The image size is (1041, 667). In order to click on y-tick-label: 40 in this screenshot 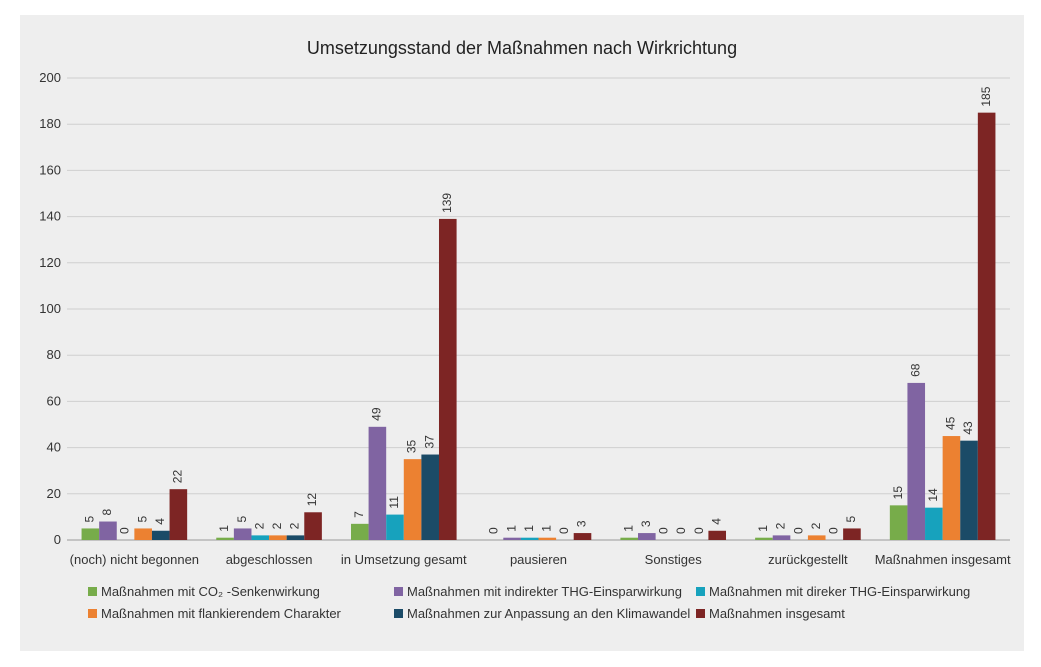, I will do `click(54, 447)`.